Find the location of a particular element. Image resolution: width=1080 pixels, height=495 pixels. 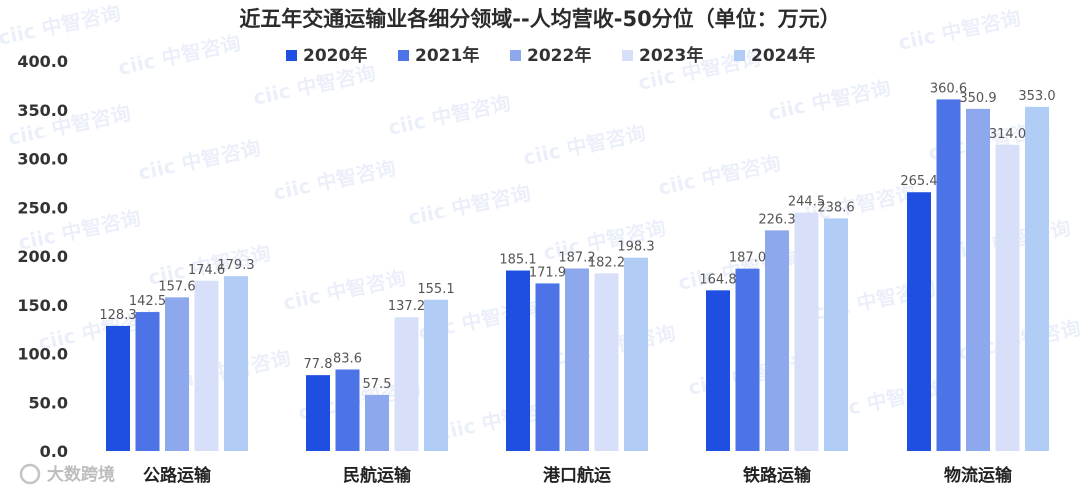

data-label: 164.8 is located at coordinates (717, 279).